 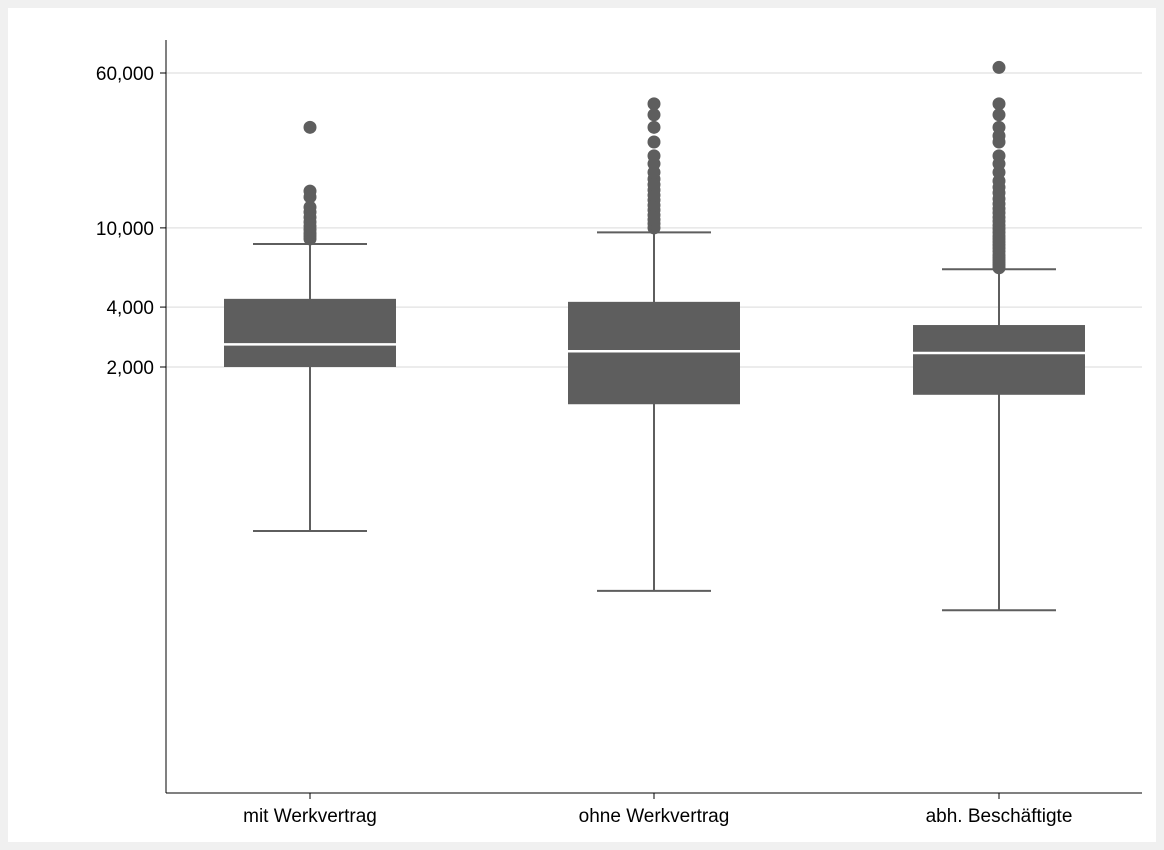 I want to click on y-tick-label: 10,000, so click(x=125, y=229).